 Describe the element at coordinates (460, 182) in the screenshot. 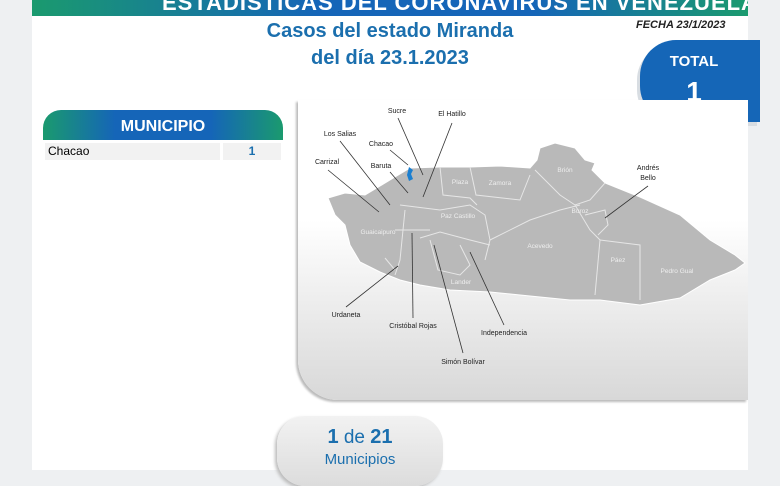

I see `label-plaza: Plaza` at that location.